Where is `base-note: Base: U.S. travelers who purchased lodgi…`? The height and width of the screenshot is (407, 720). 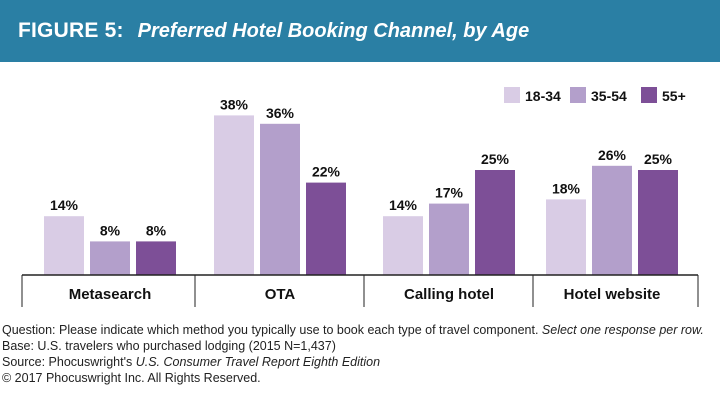
base-note: Base: U.S. travelers who purchased lodgi… is located at coordinates (169, 346).